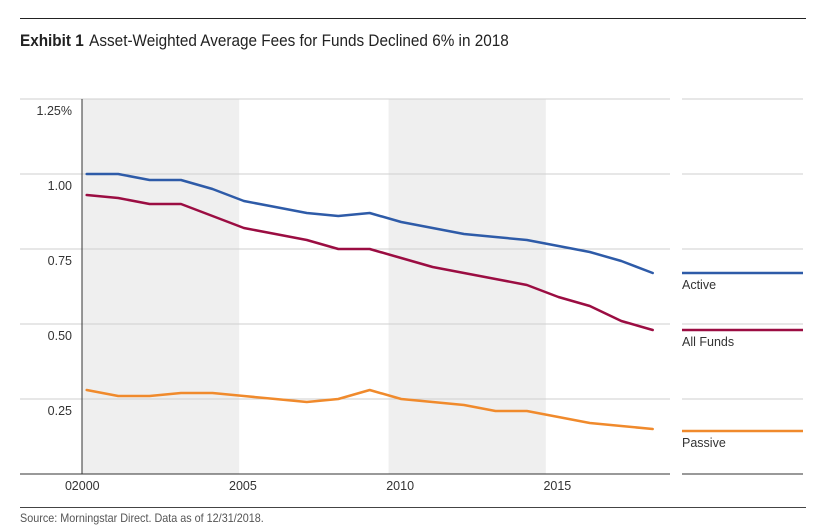 This screenshot has width=826, height=525. Describe the element at coordinates (52, 40) in the screenshot. I see `exhibit-label: Exhibit 1` at that location.